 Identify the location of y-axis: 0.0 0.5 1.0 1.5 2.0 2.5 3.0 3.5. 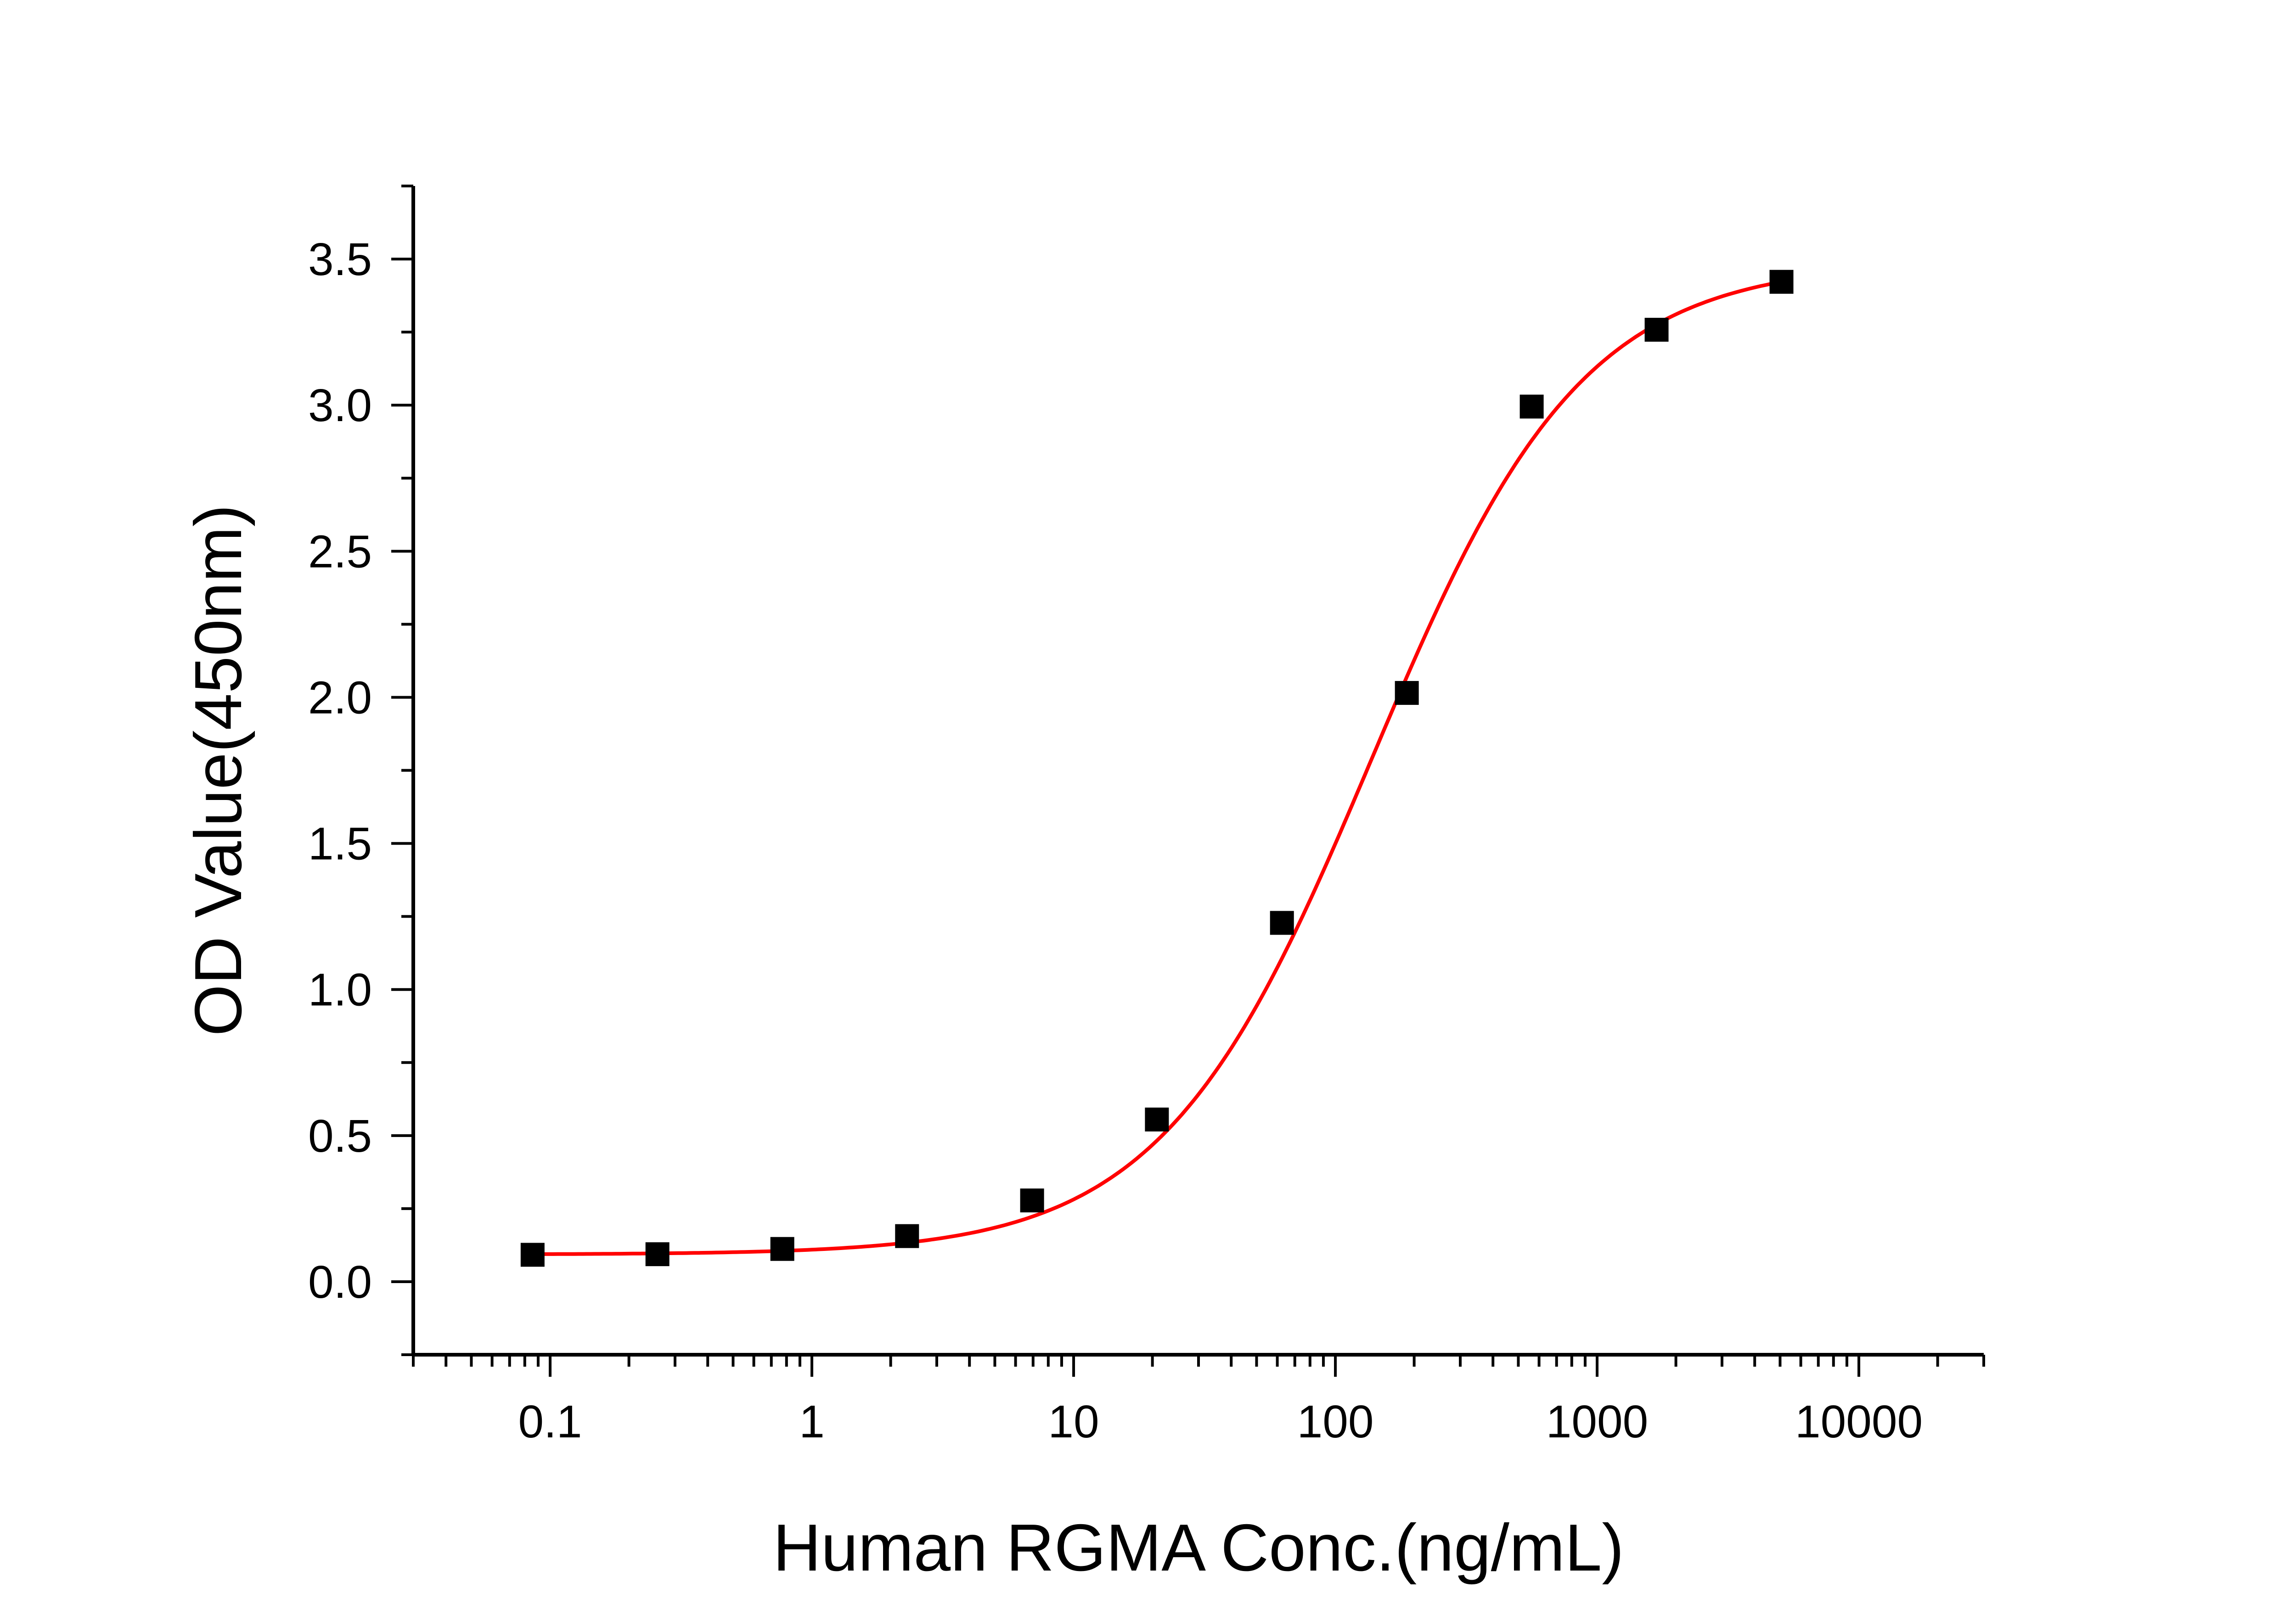
(361, 770).